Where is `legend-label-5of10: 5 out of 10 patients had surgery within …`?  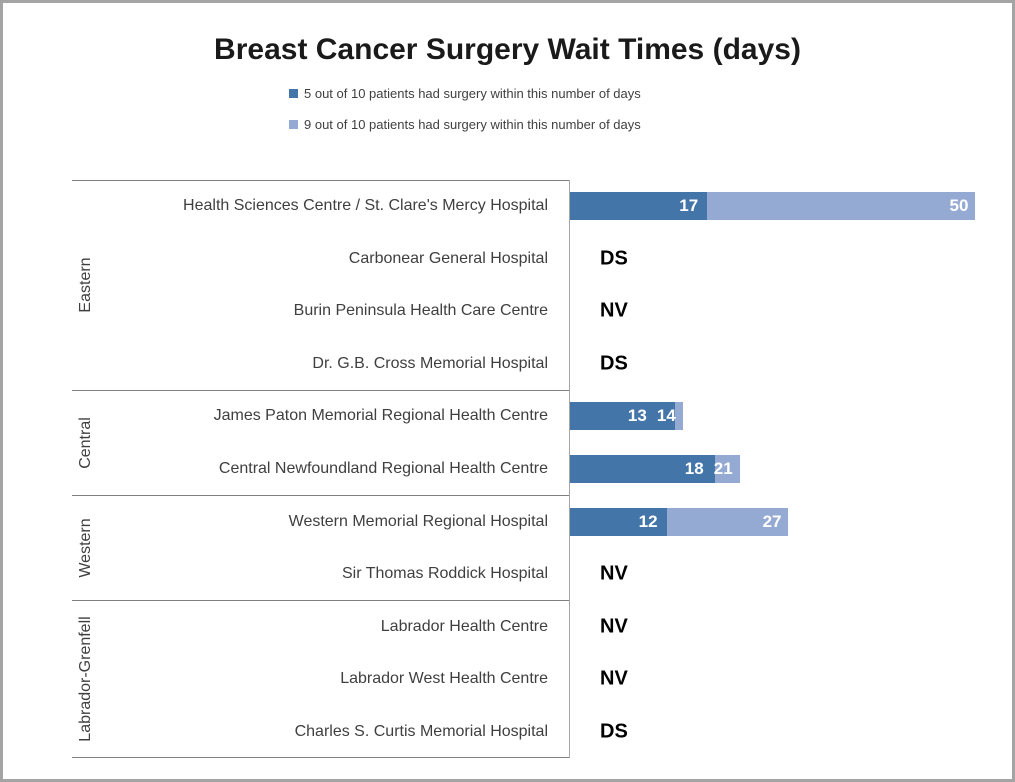 legend-label-5of10: 5 out of 10 patients had surgery within … is located at coordinates (472, 93).